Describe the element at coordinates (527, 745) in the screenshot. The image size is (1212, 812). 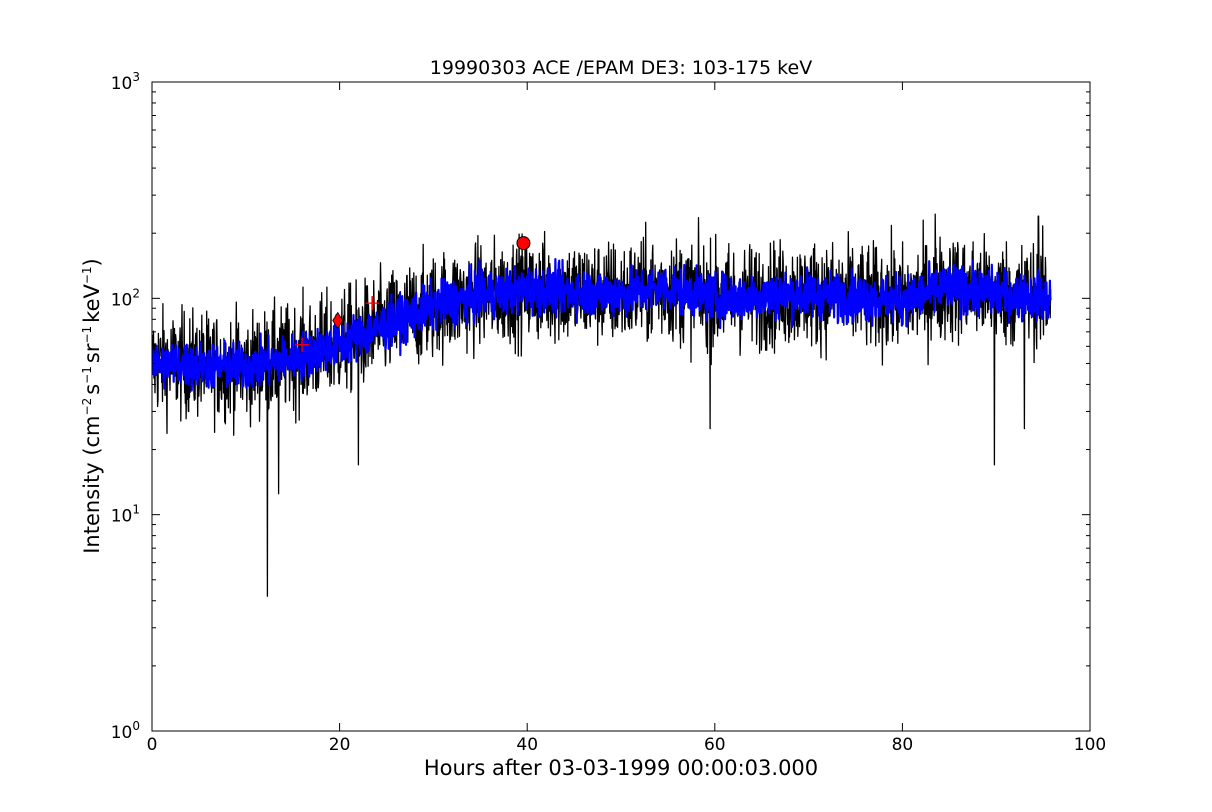
I see `x-tick-label-40: 40` at that location.